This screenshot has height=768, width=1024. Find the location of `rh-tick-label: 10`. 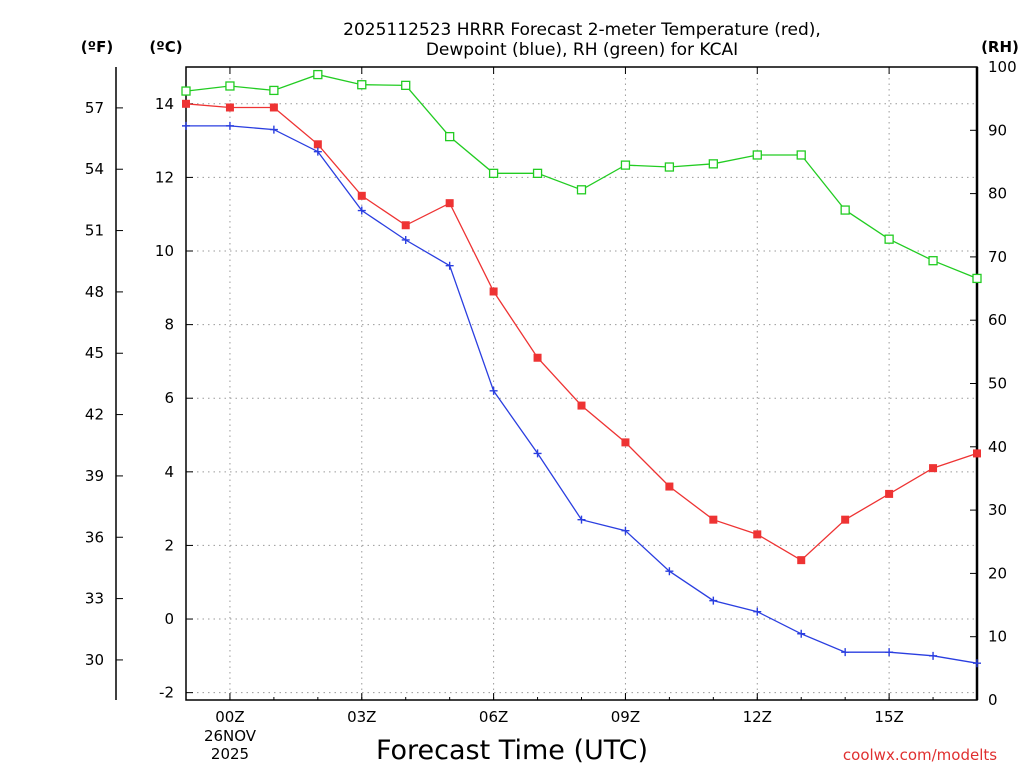

rh-tick-label: 10 is located at coordinates (997, 637).